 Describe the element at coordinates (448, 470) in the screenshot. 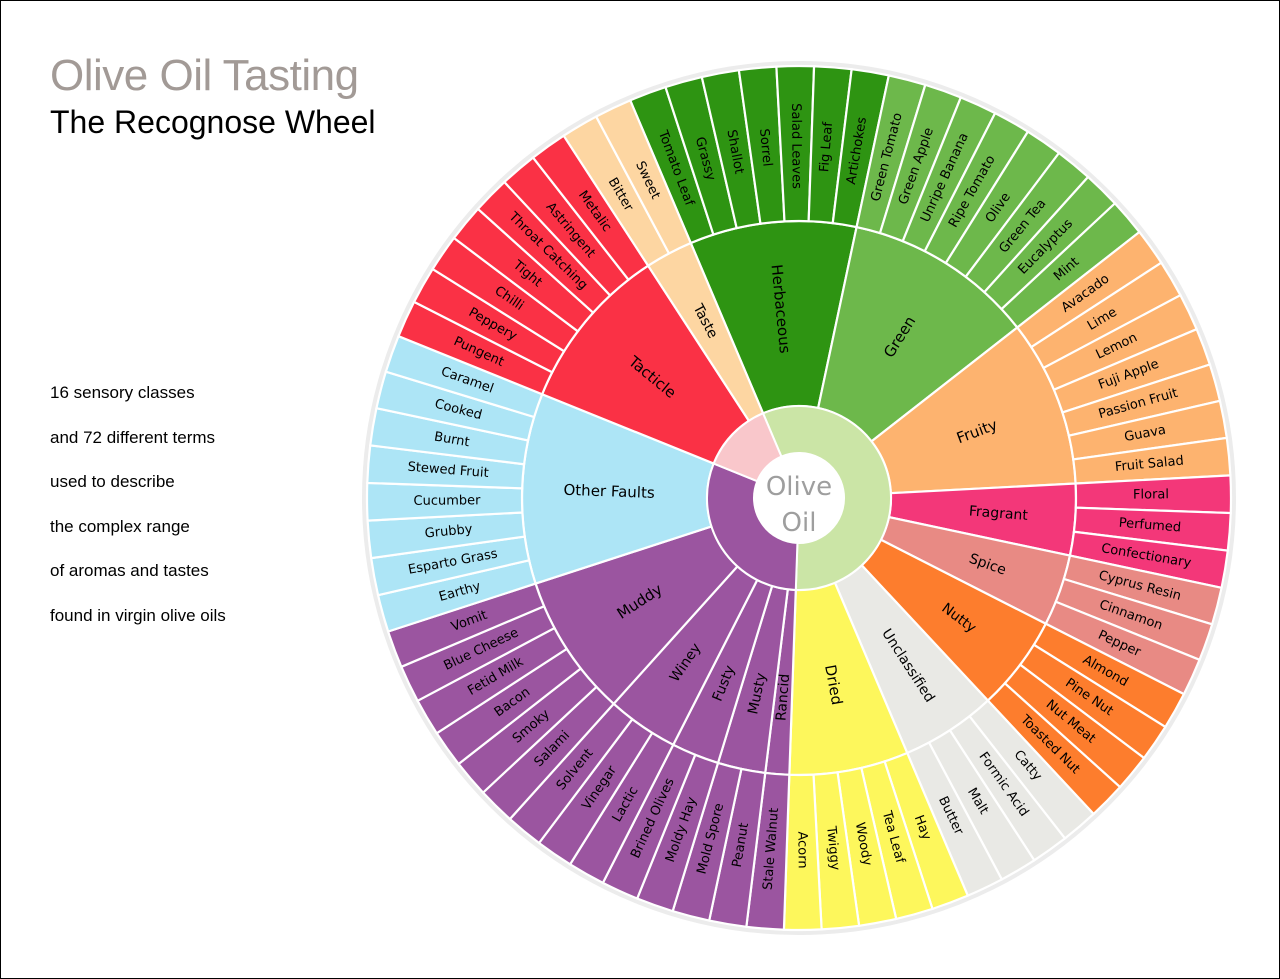

I see `term-label: Stewed Fruit` at that location.